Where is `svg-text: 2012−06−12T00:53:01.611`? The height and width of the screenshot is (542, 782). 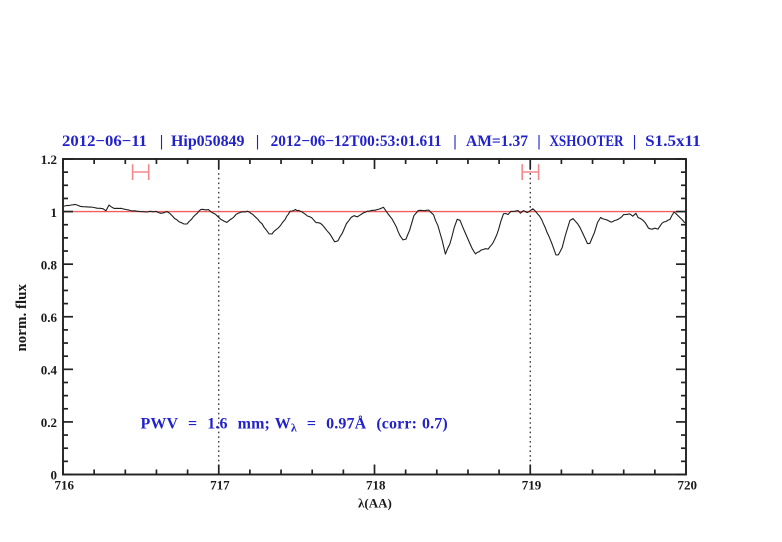 svg-text: 2012−06−12T00:53:01.611 is located at coordinates (356, 141).